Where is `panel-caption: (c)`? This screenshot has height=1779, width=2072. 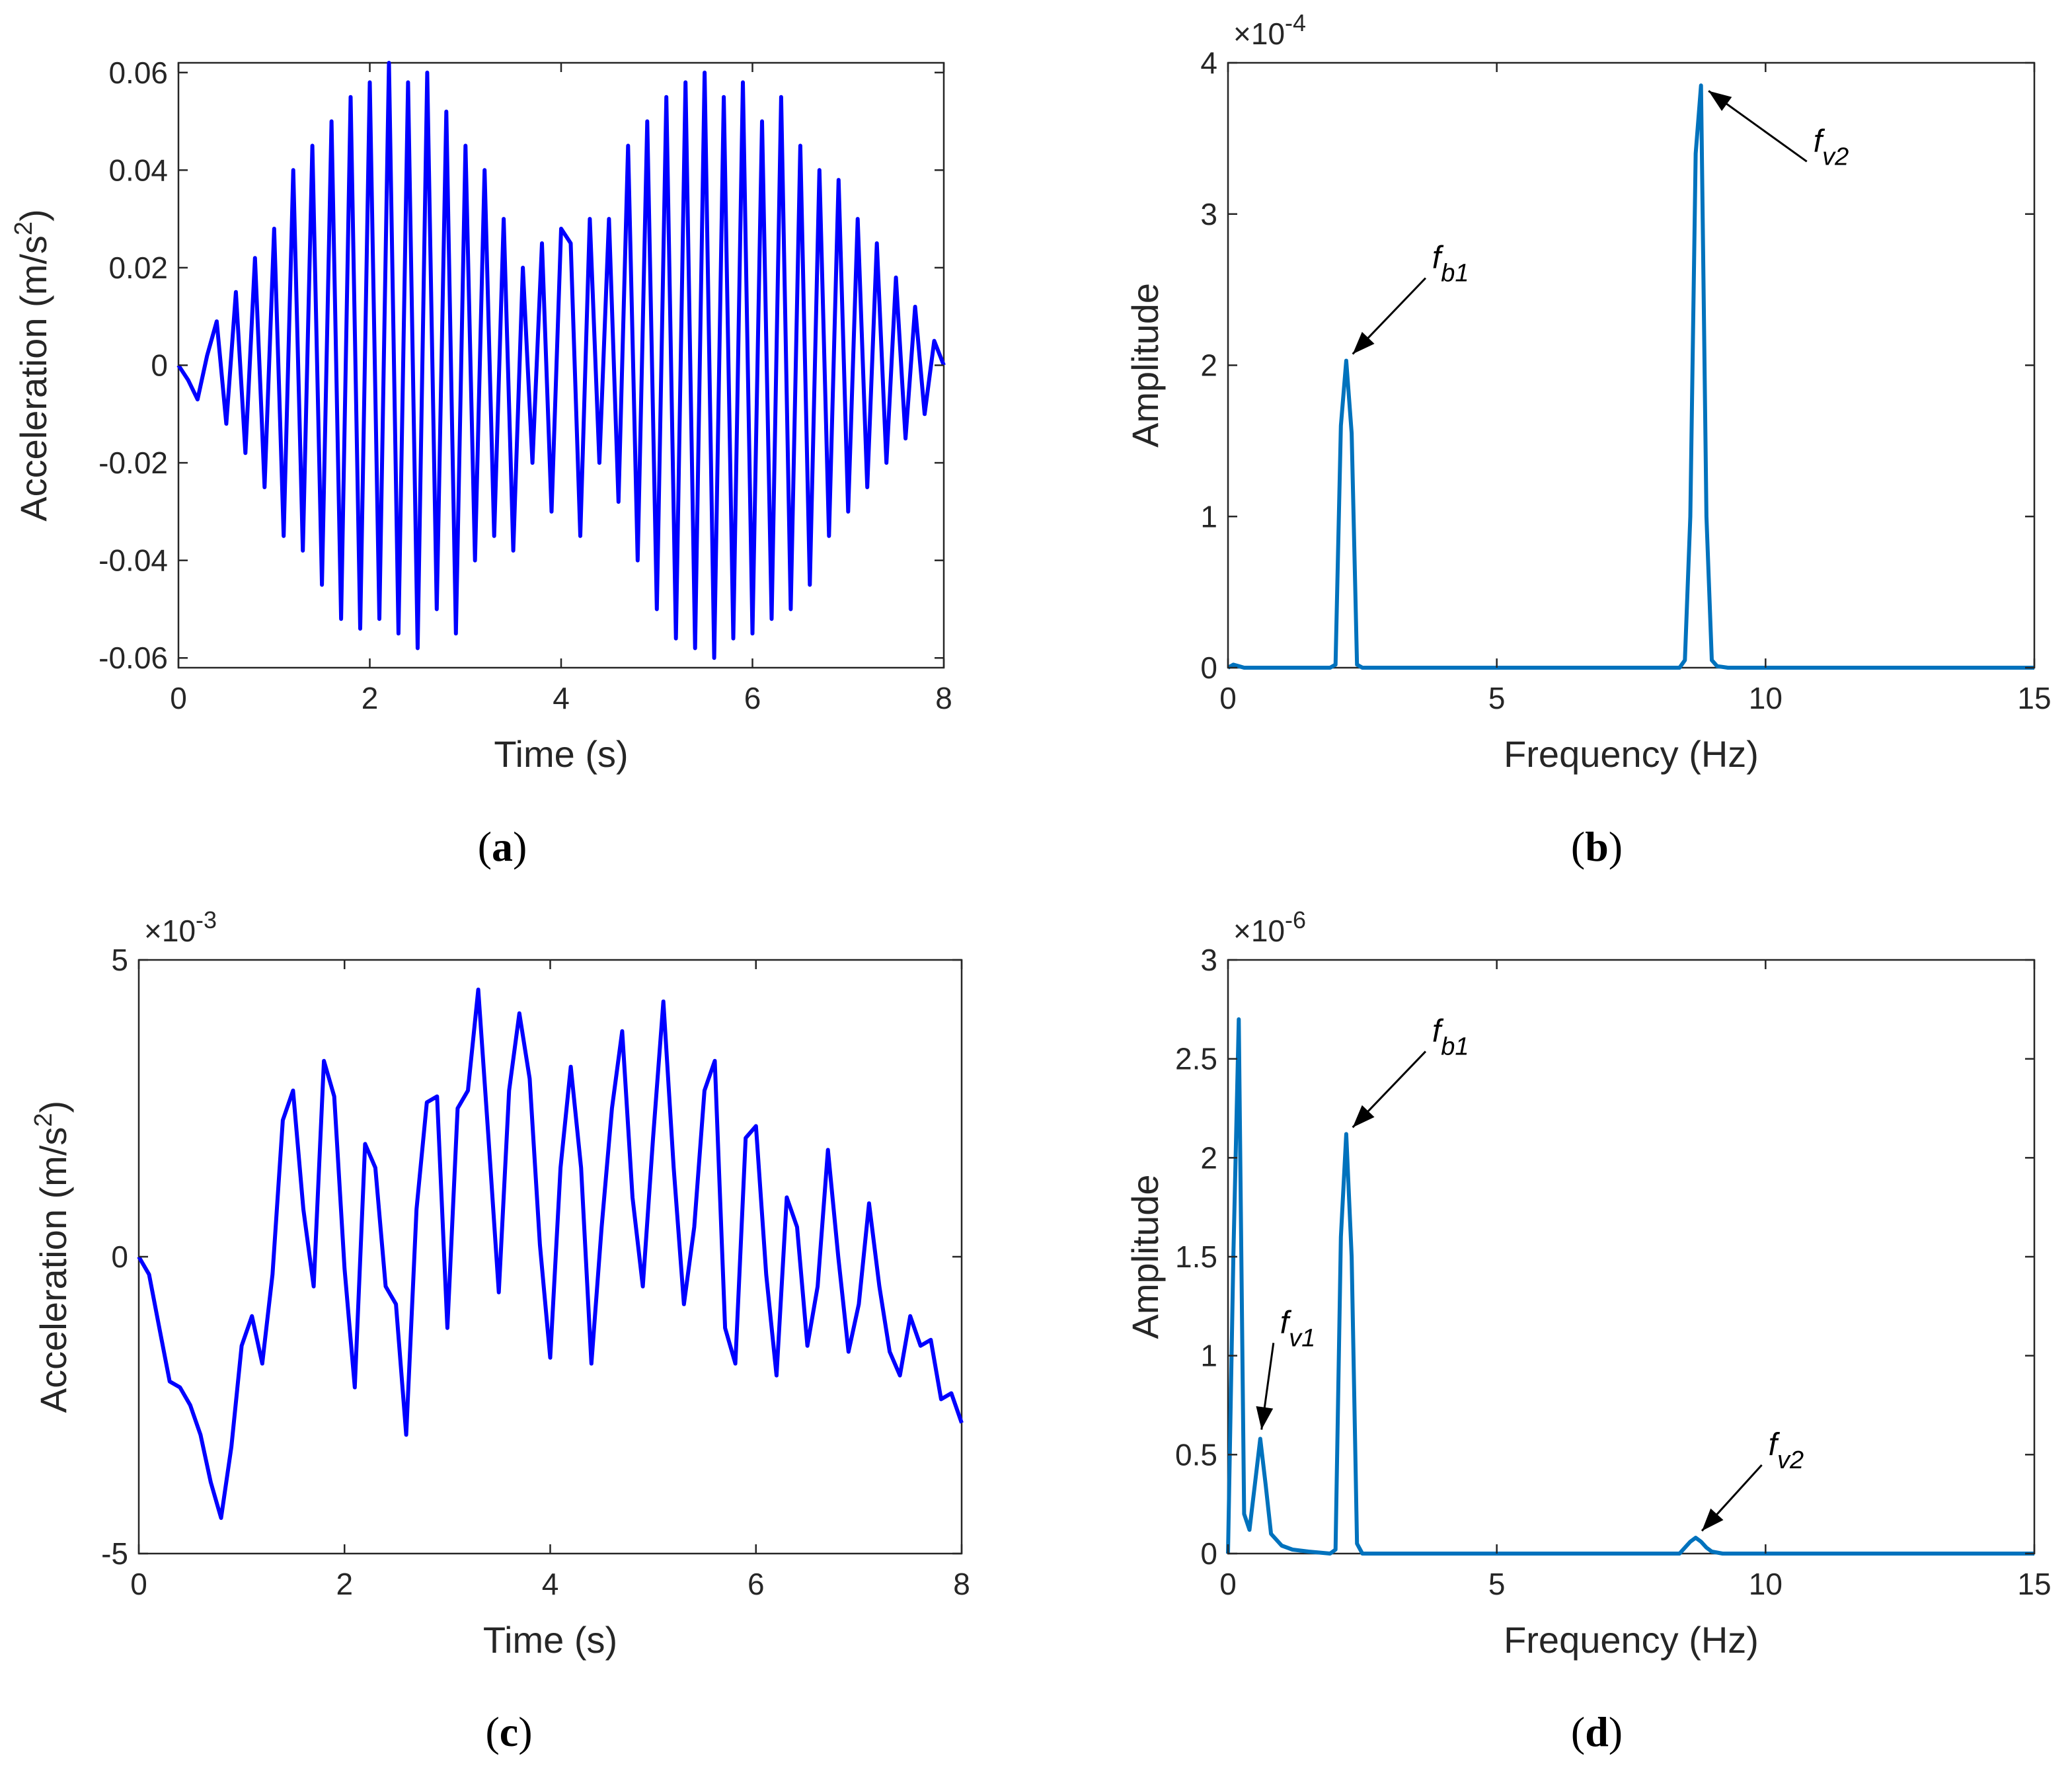 panel-caption: (c) is located at coordinates (508, 1731).